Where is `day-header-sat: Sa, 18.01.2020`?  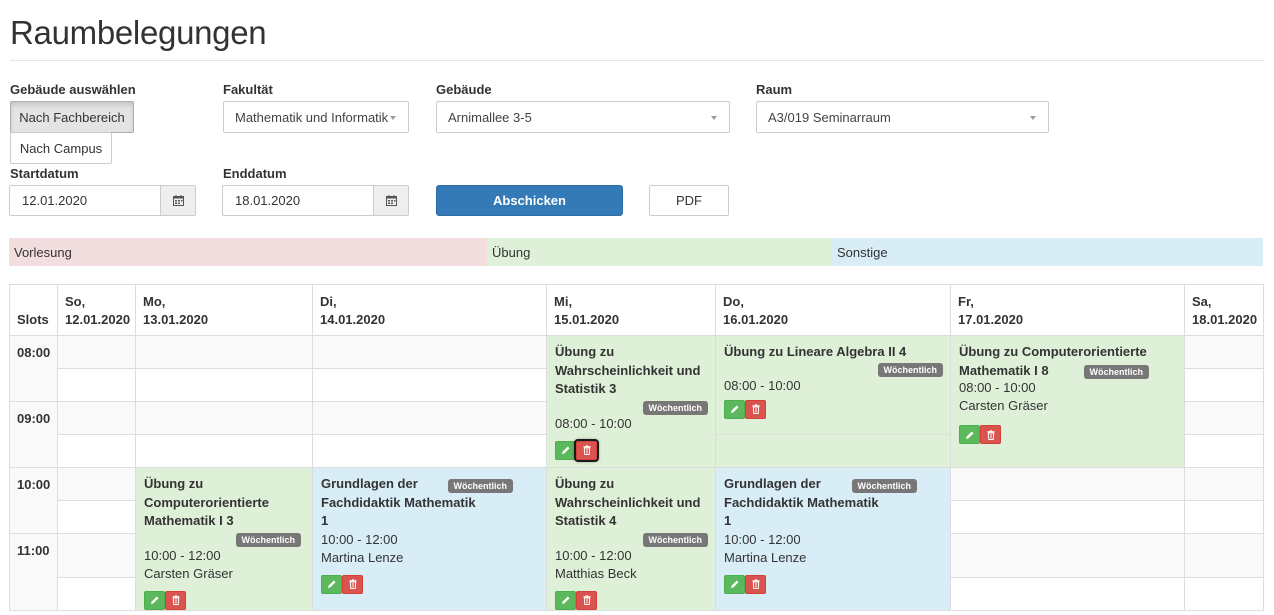
day-header-sat: Sa, 18.01.2020 is located at coordinates (1224, 310).